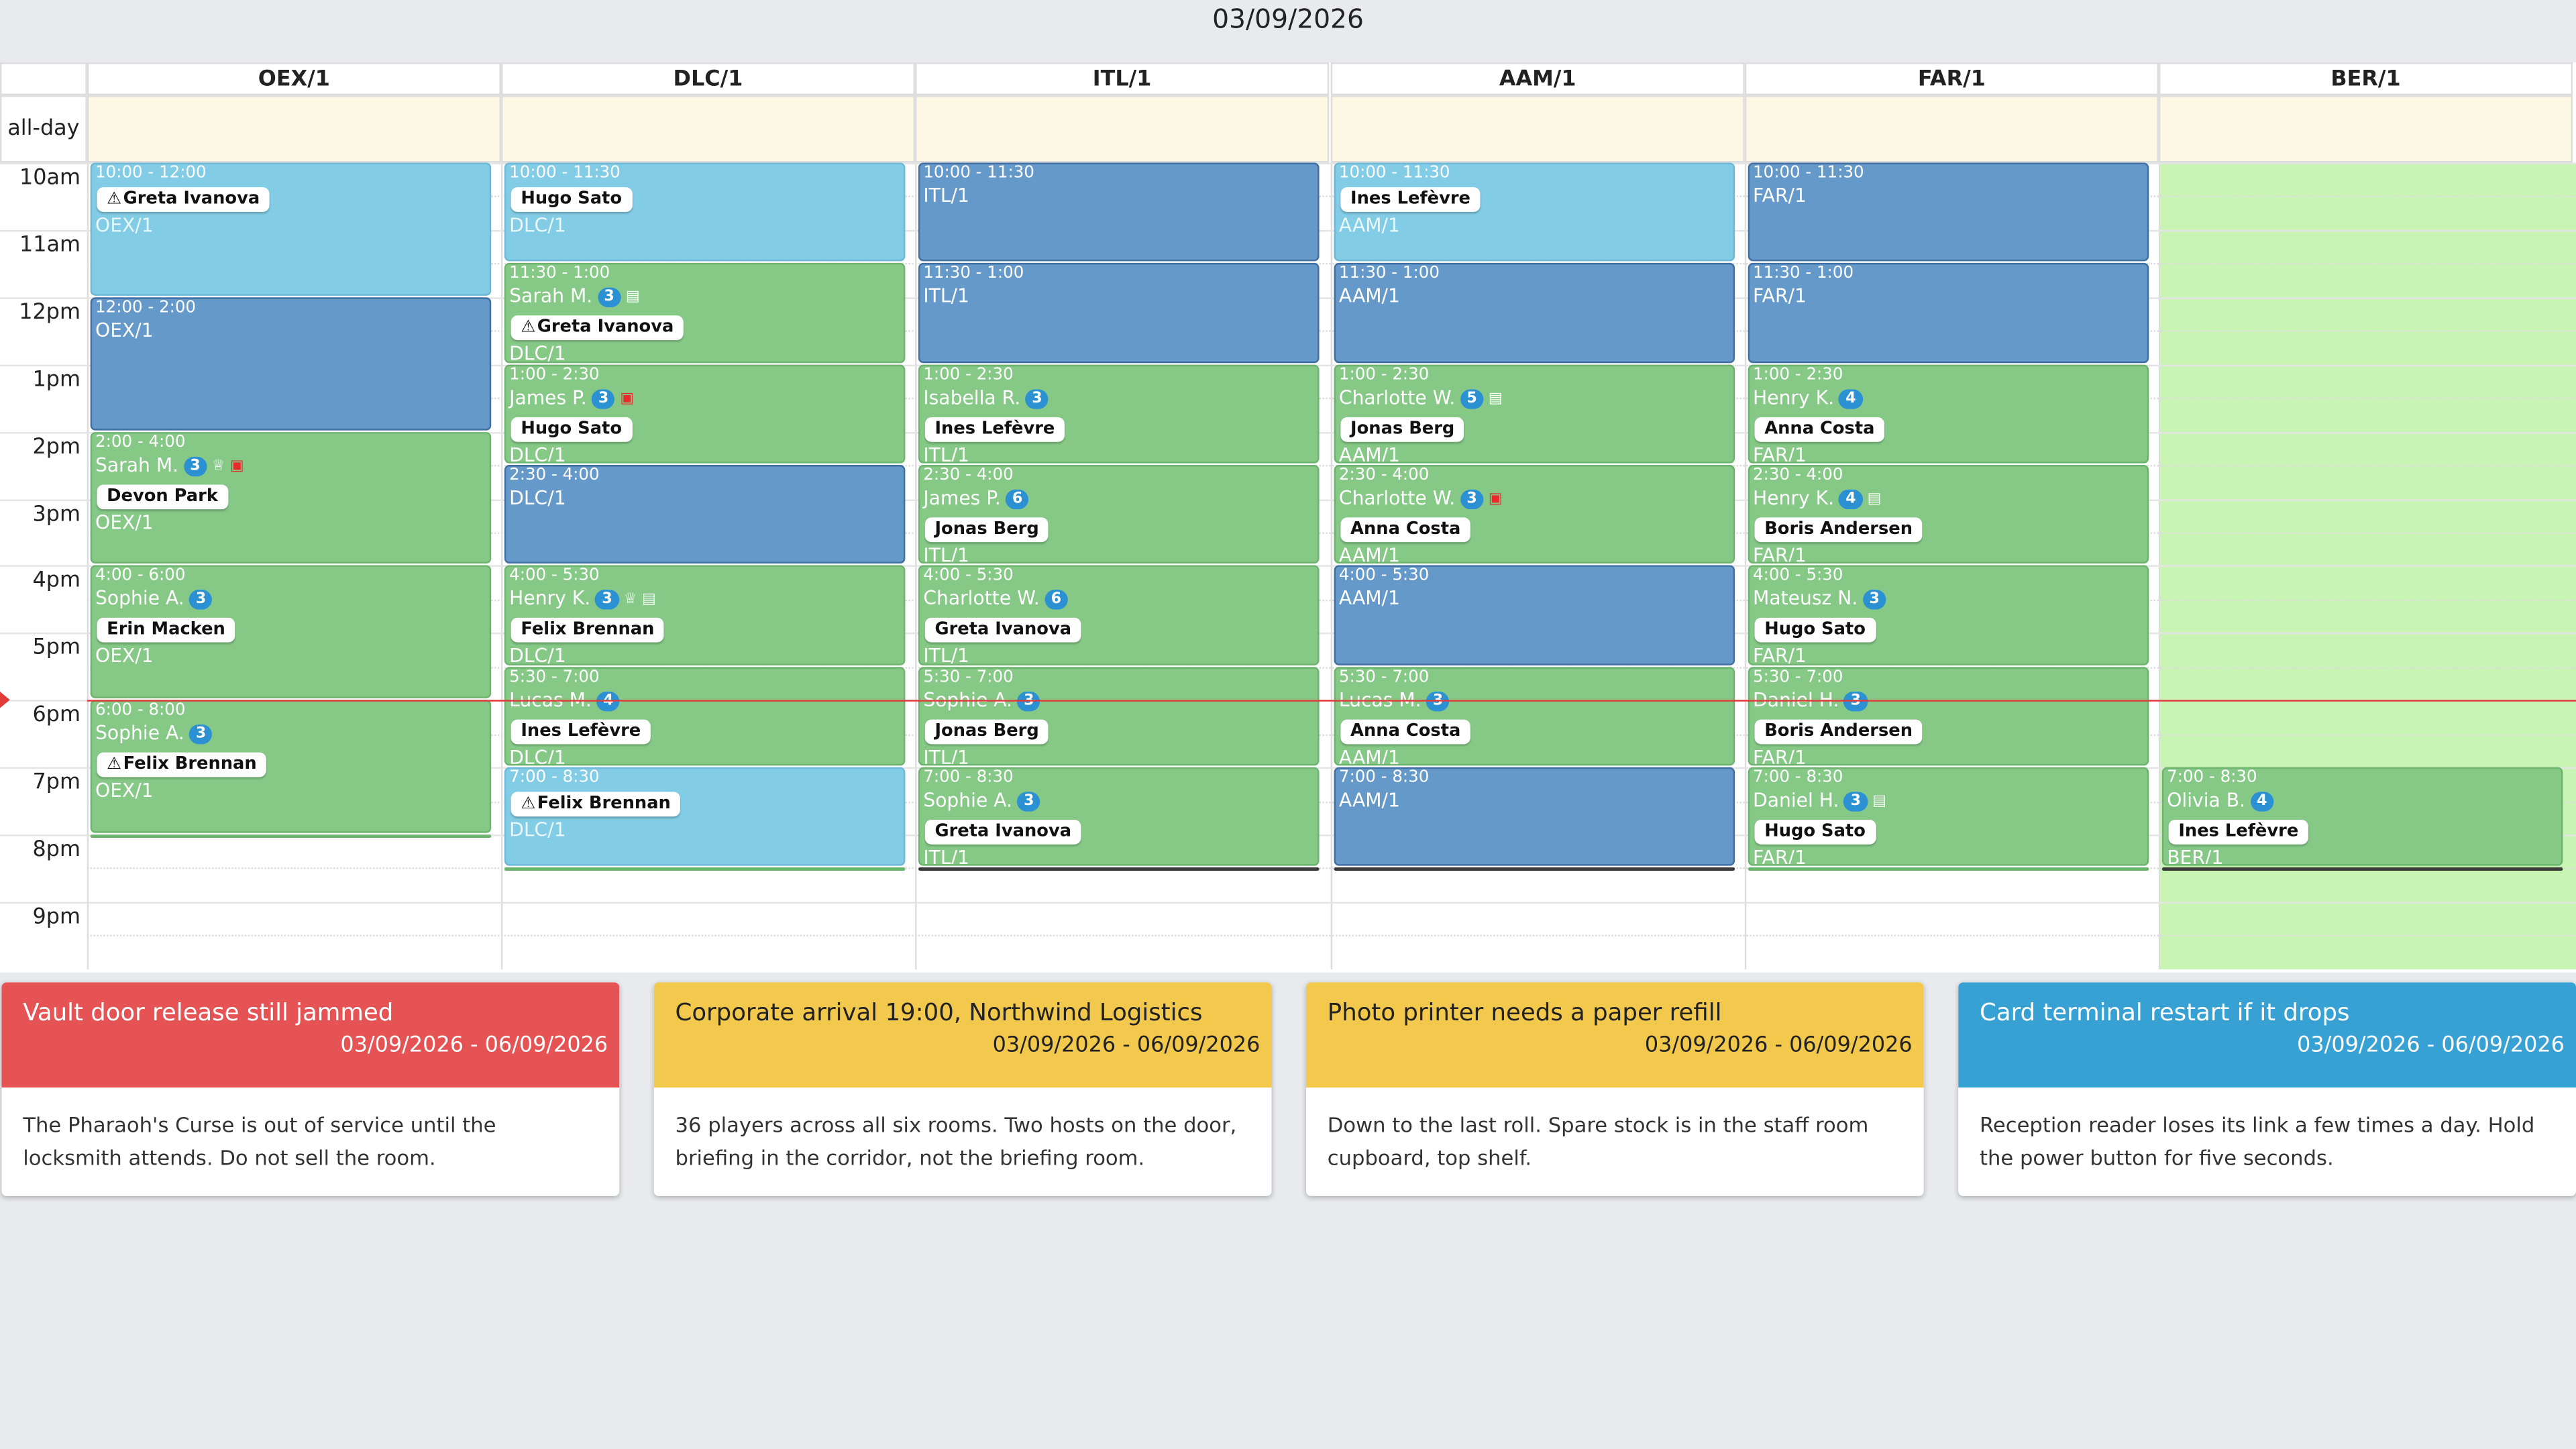 Image resolution: width=2576 pixels, height=1449 pixels. I want to click on event-customer: Sophie A. 3, so click(154, 734).